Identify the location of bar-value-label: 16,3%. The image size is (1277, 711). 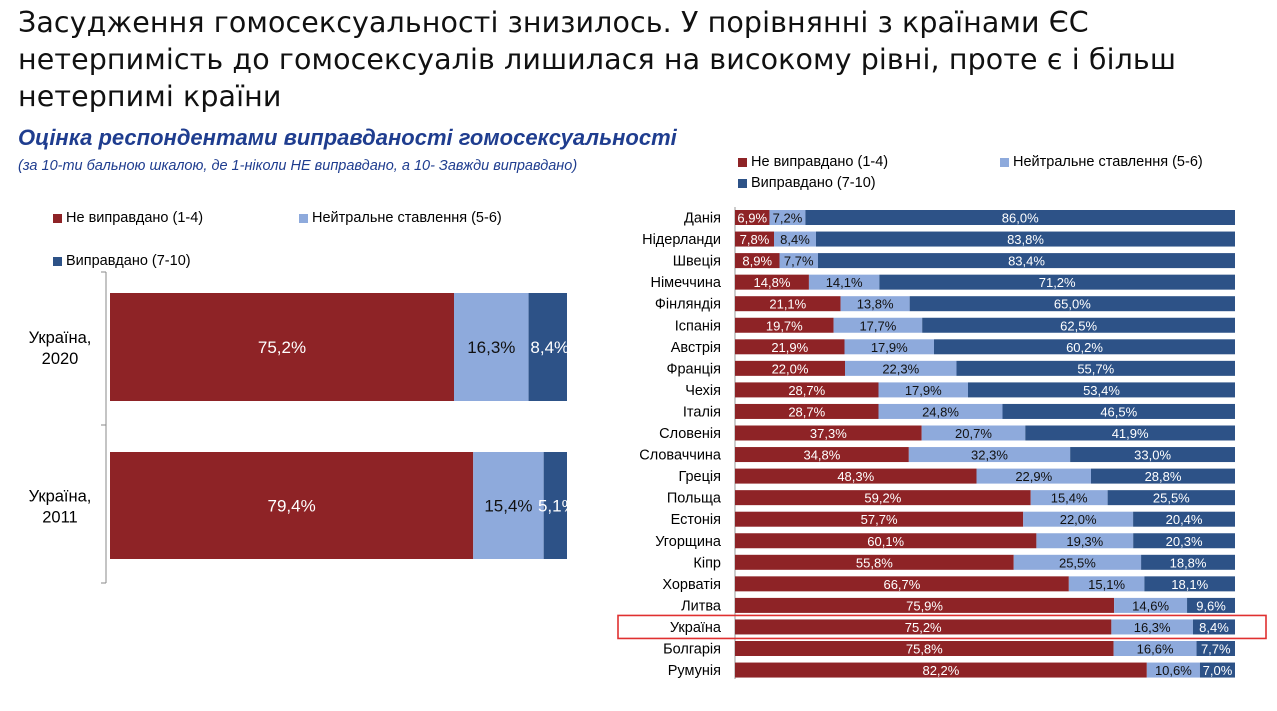
(491, 347).